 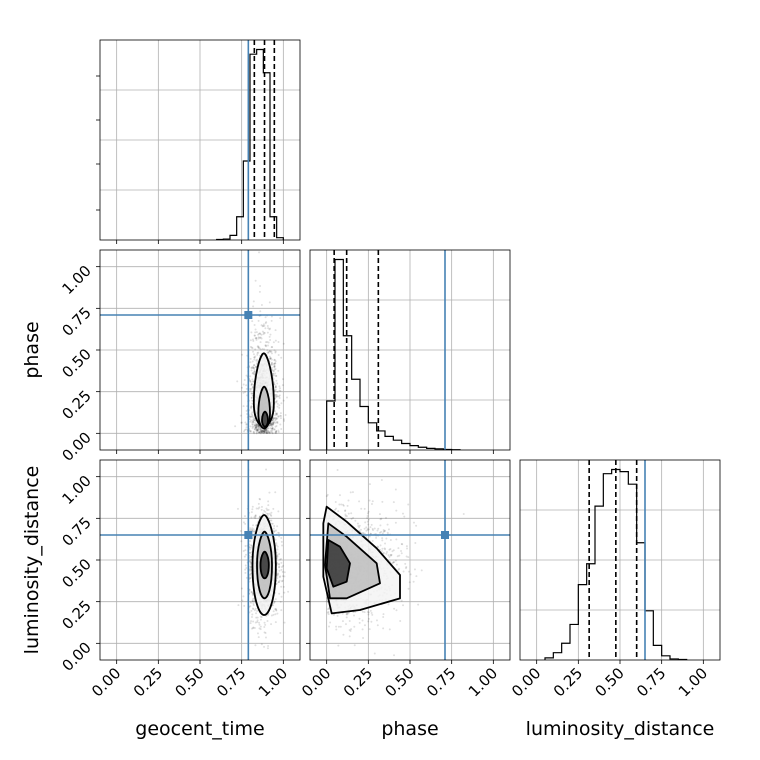 I want to click on y-tick-label: 1.00, so click(x=76, y=490).